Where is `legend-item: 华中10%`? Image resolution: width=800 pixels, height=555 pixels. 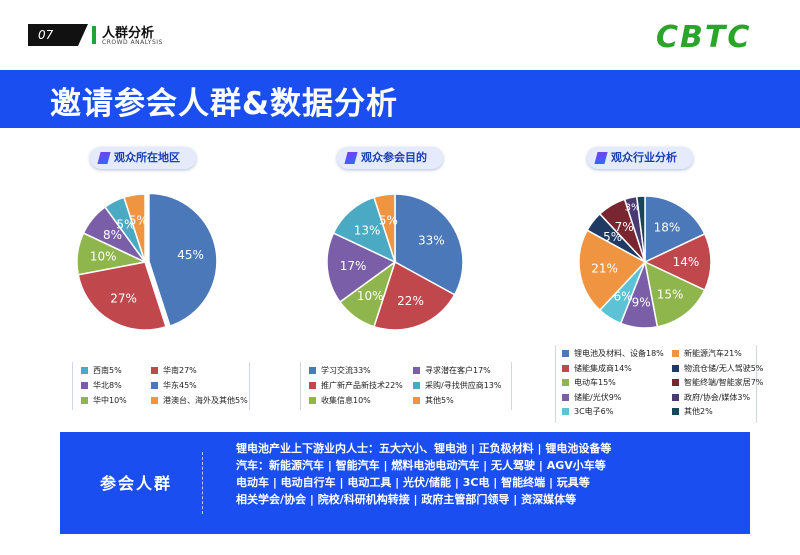 legend-item: 华中10% is located at coordinates (104, 401).